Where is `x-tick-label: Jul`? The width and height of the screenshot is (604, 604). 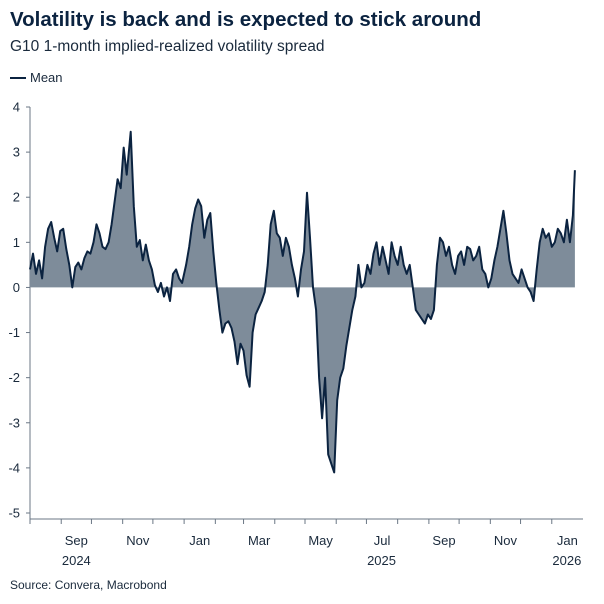 x-tick-label: Jul is located at coordinates (382, 540).